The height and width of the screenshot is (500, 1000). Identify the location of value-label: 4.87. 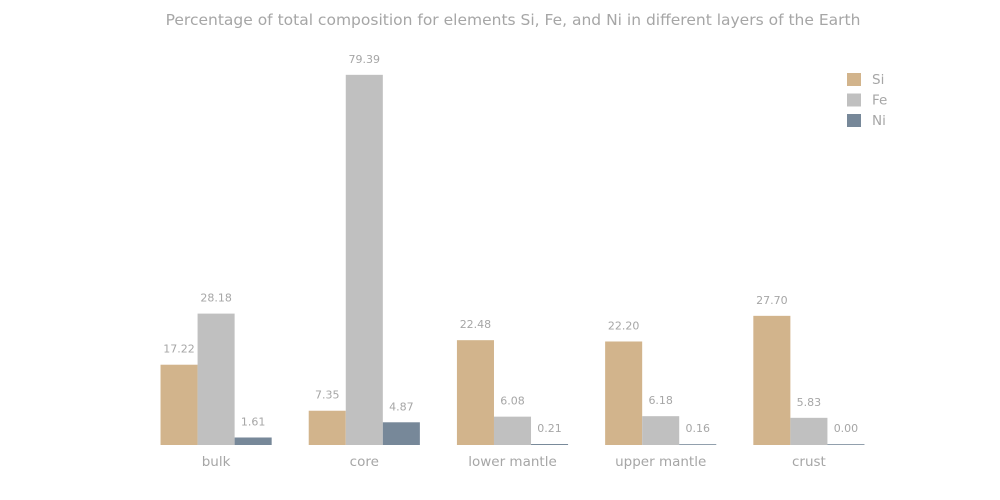
(401, 406).